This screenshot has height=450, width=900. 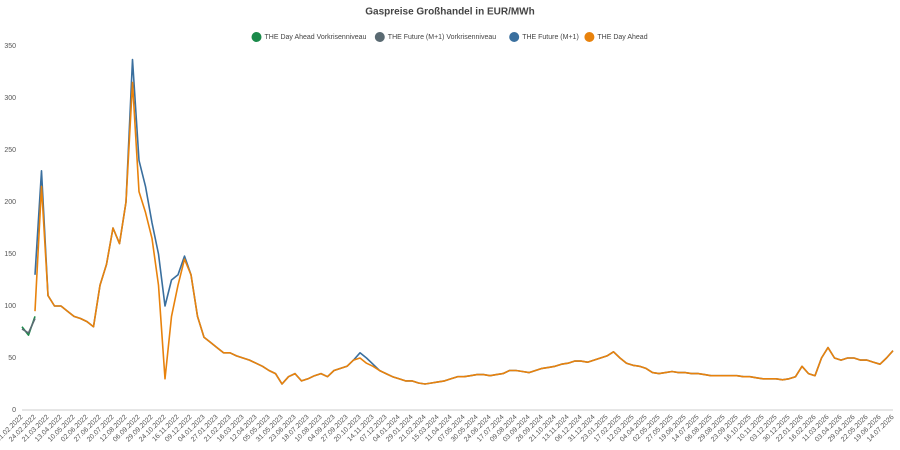 I want to click on y-tick-label: 150, so click(x=10, y=254).